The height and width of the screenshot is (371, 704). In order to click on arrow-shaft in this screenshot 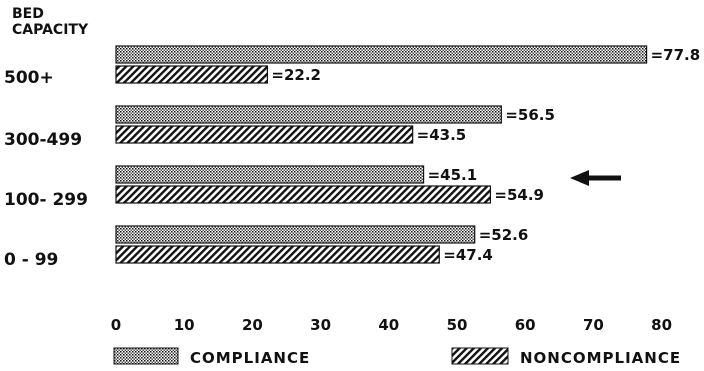, I will do `click(604, 178)`.